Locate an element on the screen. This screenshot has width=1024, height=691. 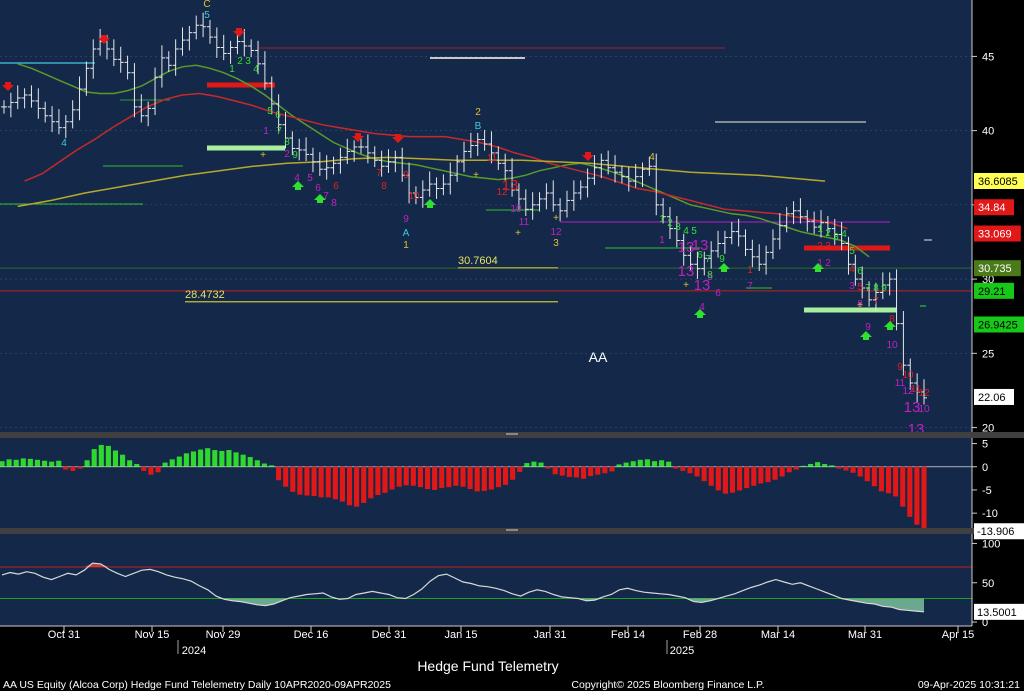
td-marker: A is located at coordinates (406, 233).